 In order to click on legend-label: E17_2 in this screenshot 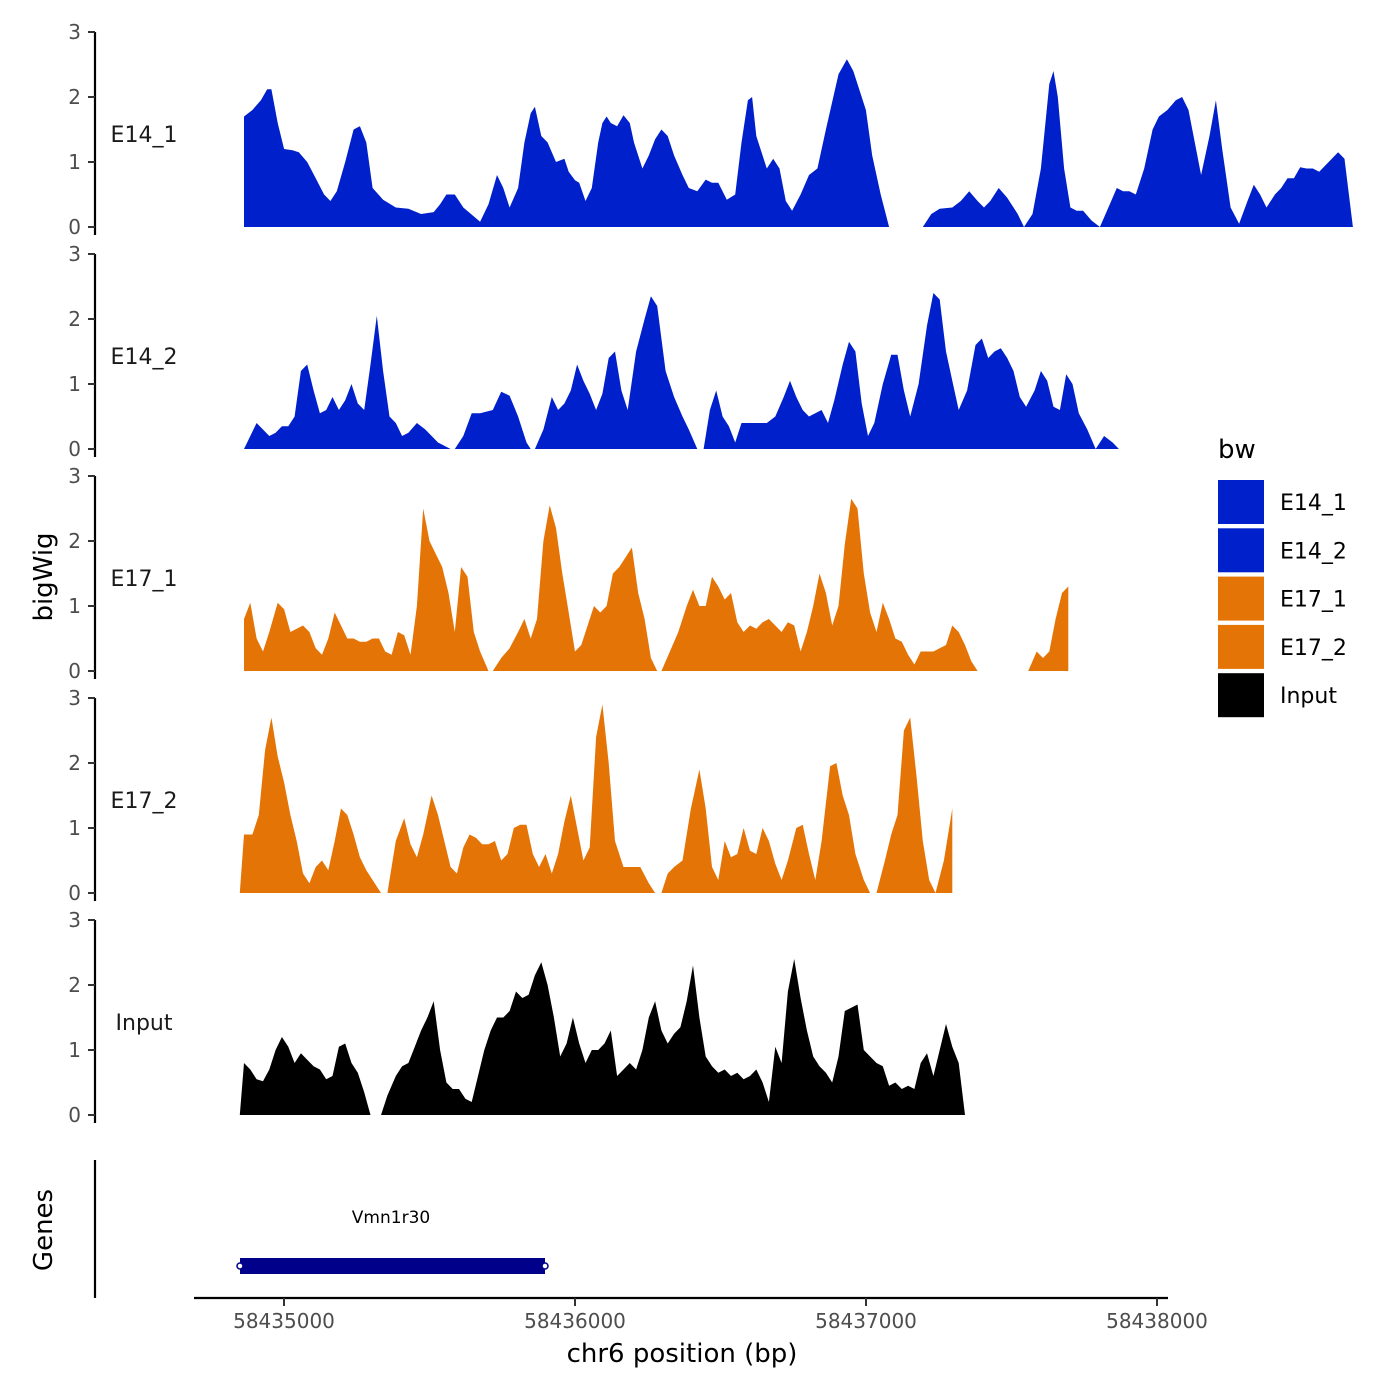, I will do `click(1313, 648)`.